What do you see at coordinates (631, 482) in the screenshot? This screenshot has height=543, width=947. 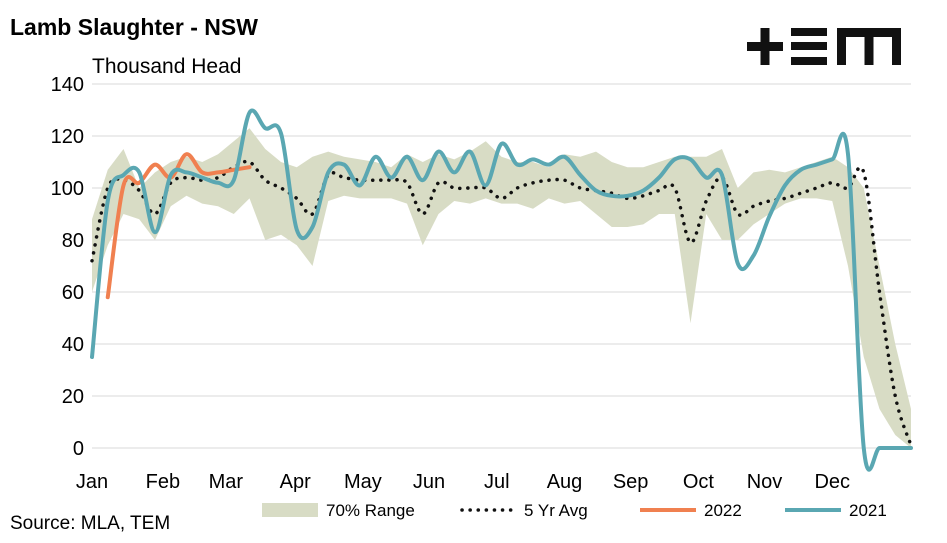 I see `x-tick-label-sep: Sep` at bounding box center [631, 482].